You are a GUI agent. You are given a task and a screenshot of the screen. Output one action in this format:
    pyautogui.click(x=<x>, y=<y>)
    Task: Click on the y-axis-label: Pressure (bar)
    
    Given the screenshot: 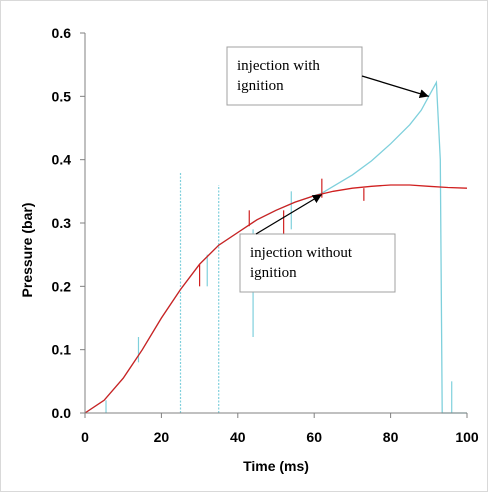 What is the action you would take?
    pyautogui.click(x=27, y=250)
    